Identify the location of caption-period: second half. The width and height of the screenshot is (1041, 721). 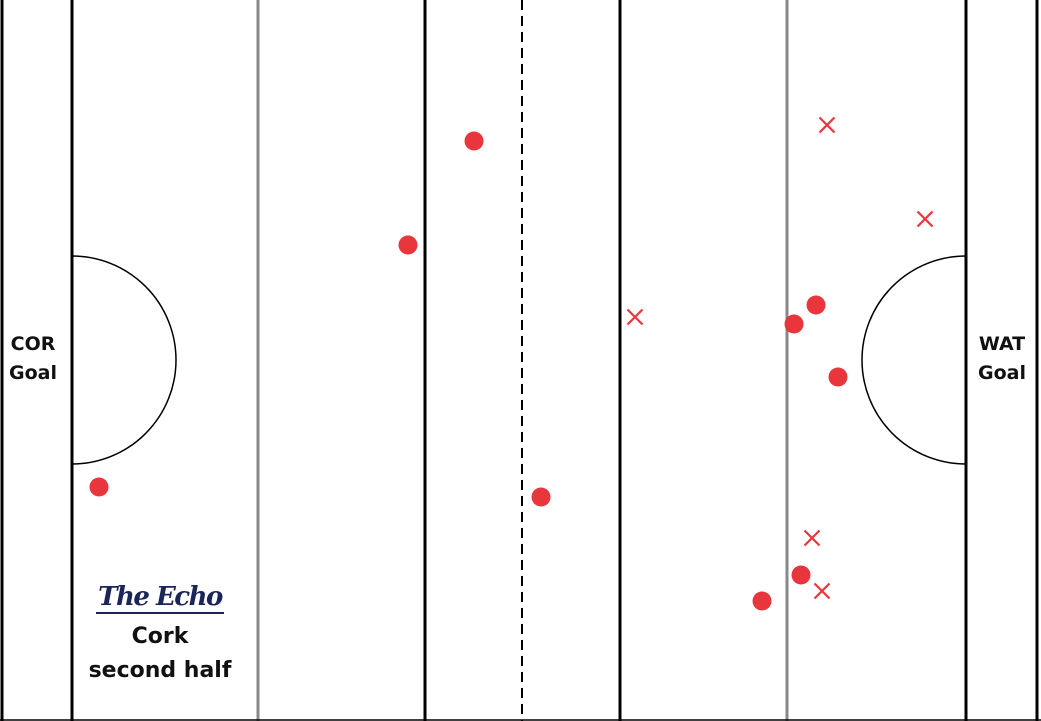
(160, 670).